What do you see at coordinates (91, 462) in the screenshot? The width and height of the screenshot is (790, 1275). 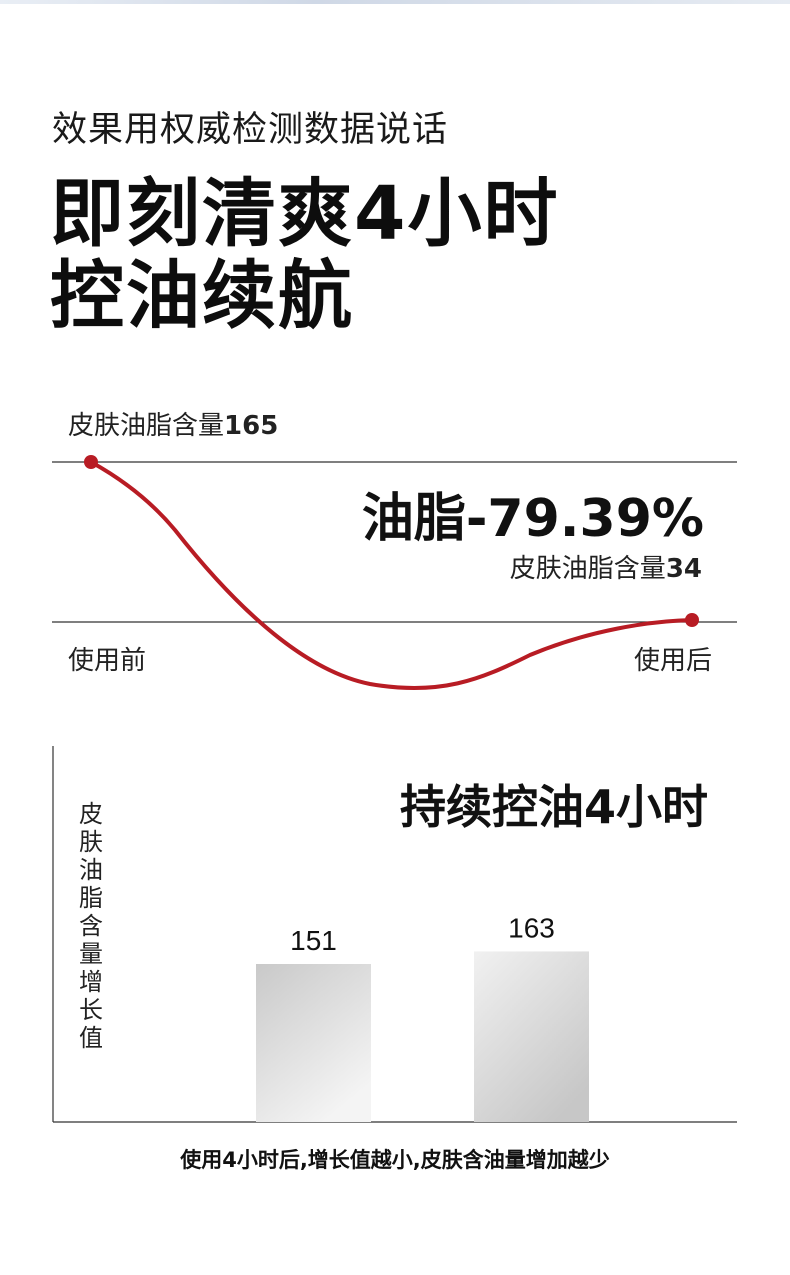 I see `start-data-point` at bounding box center [91, 462].